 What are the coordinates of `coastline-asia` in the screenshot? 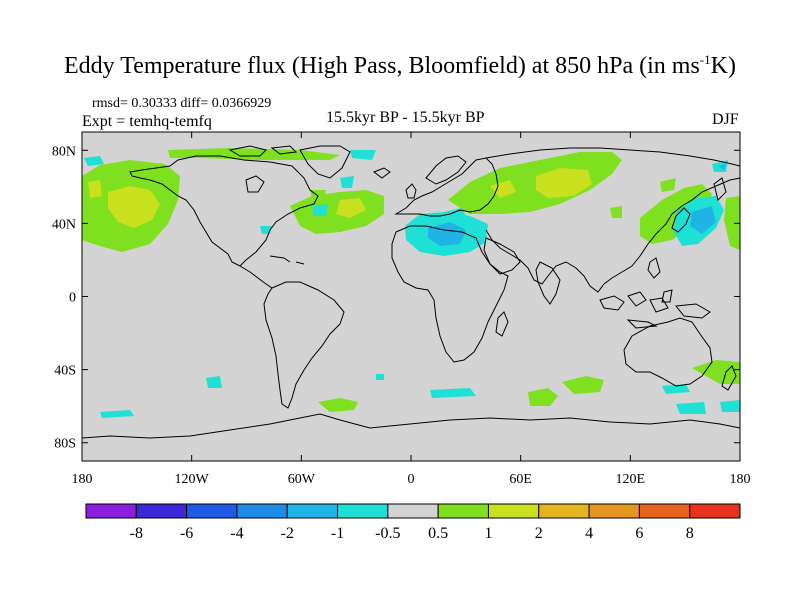 It's located at (612, 220).